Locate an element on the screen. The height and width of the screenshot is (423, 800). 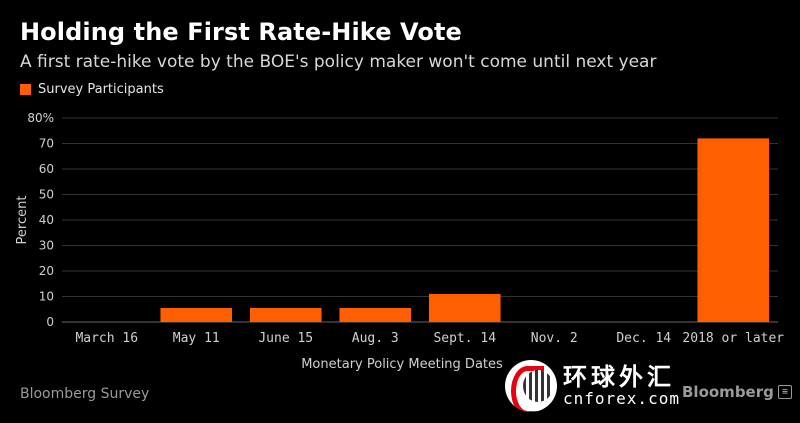
source-note: Bloomberg Survey is located at coordinates (85, 394).